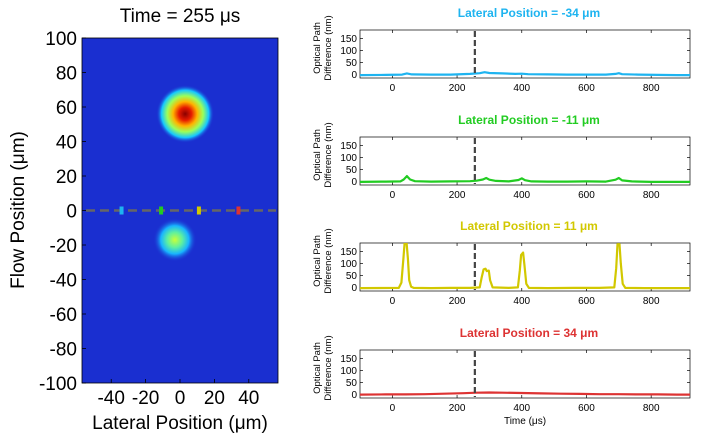 Image resolution: width=706 pixels, height=439 pixels. Describe the element at coordinates (145, 398) in the screenshot. I see `heatmap-x-tick-label: -20` at that location.